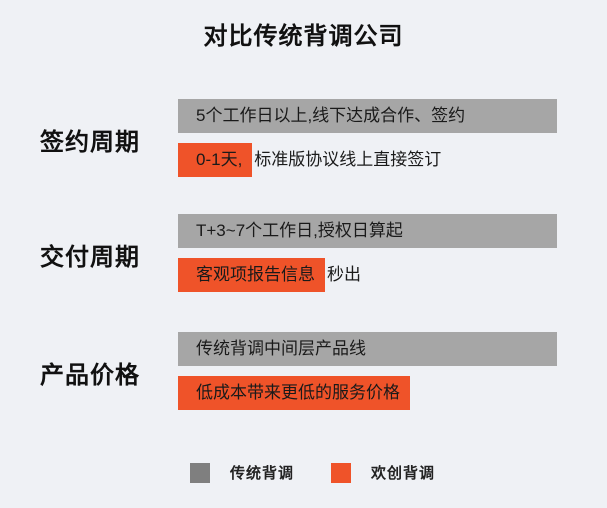 The width and height of the screenshot is (607, 508). Describe the element at coordinates (90, 142) in the screenshot. I see `row-label: 签约周期` at that location.